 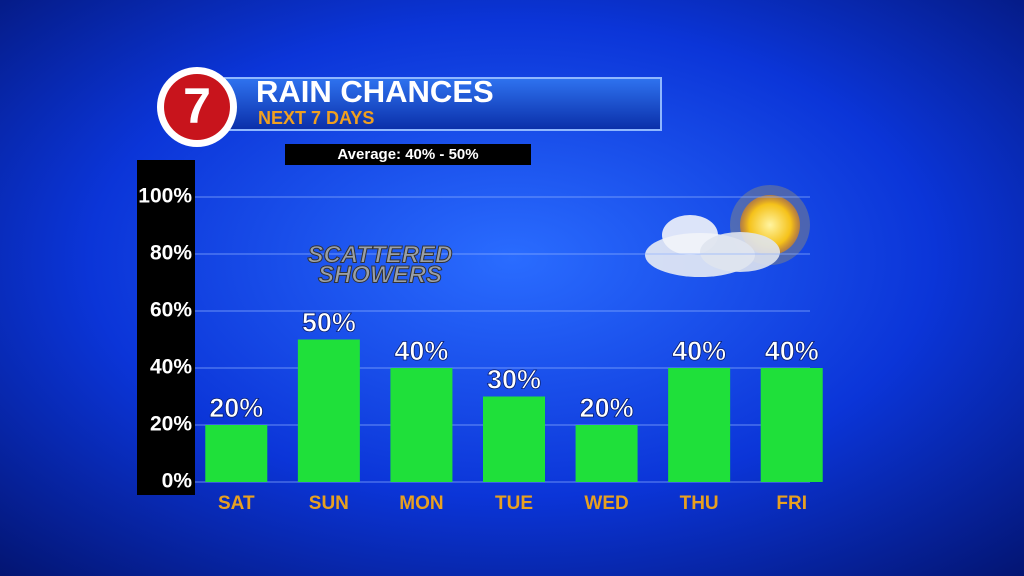 What do you see at coordinates (165, 196) in the screenshot?
I see `y-tick-label: 100%` at bounding box center [165, 196].